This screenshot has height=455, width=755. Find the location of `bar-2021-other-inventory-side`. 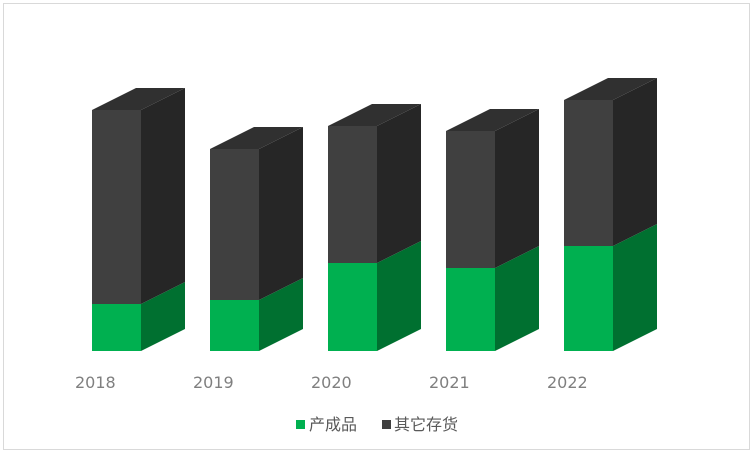

bar-2021-other-inventory-side is located at coordinates (517, 188).